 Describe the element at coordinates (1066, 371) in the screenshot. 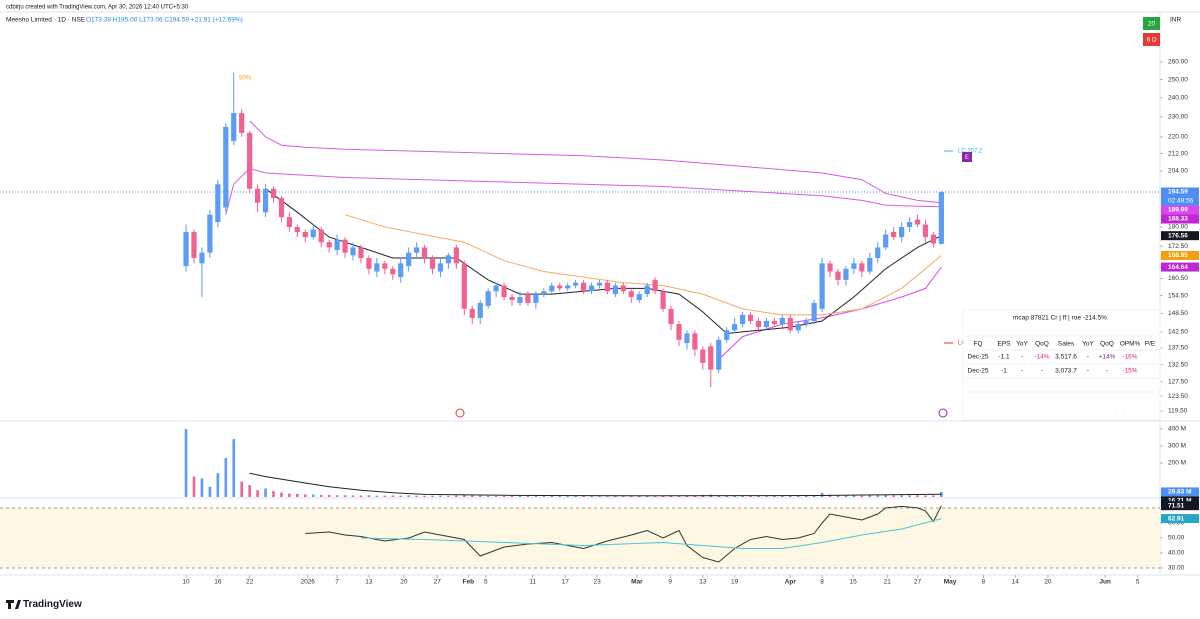

I see `table-cell: 3,073.7` at that location.